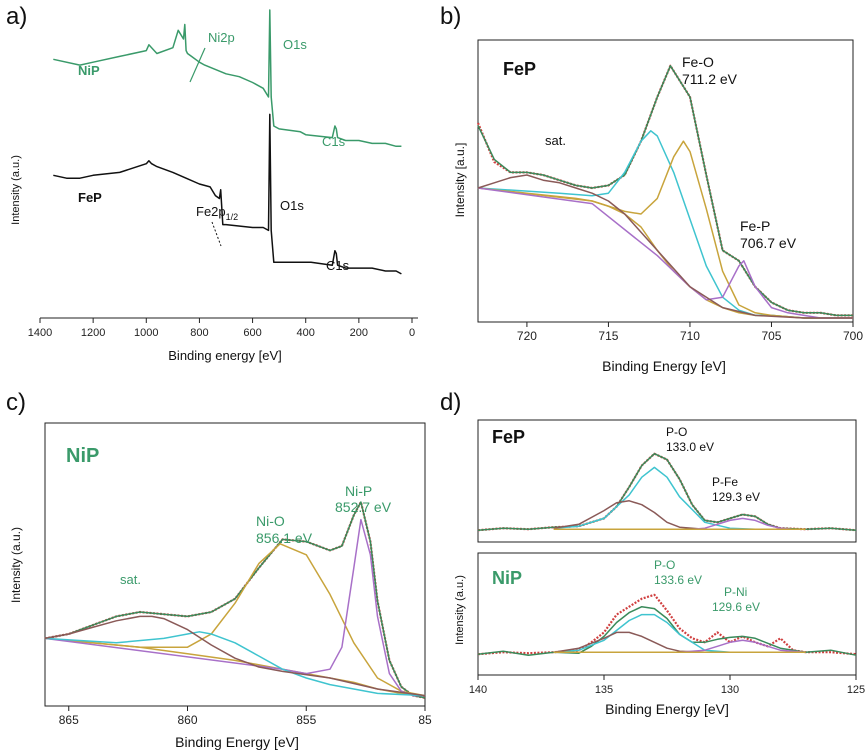 The height and width of the screenshot is (753, 867). I want to click on annotation-fe-o: Fe-O, so click(698, 62).